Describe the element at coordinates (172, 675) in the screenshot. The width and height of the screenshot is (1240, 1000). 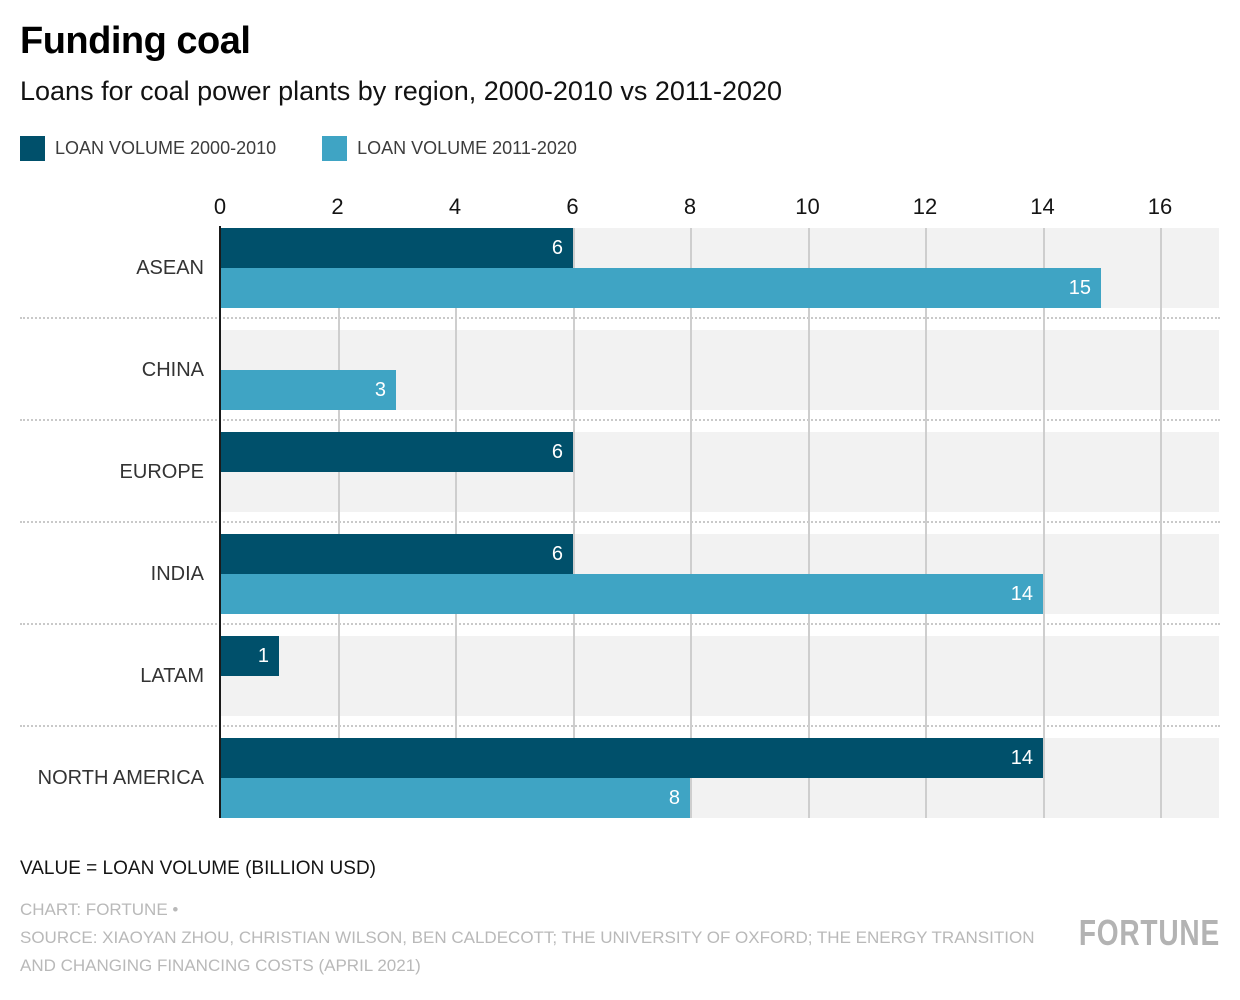
I see `category-label-latam: LATAM` at that location.